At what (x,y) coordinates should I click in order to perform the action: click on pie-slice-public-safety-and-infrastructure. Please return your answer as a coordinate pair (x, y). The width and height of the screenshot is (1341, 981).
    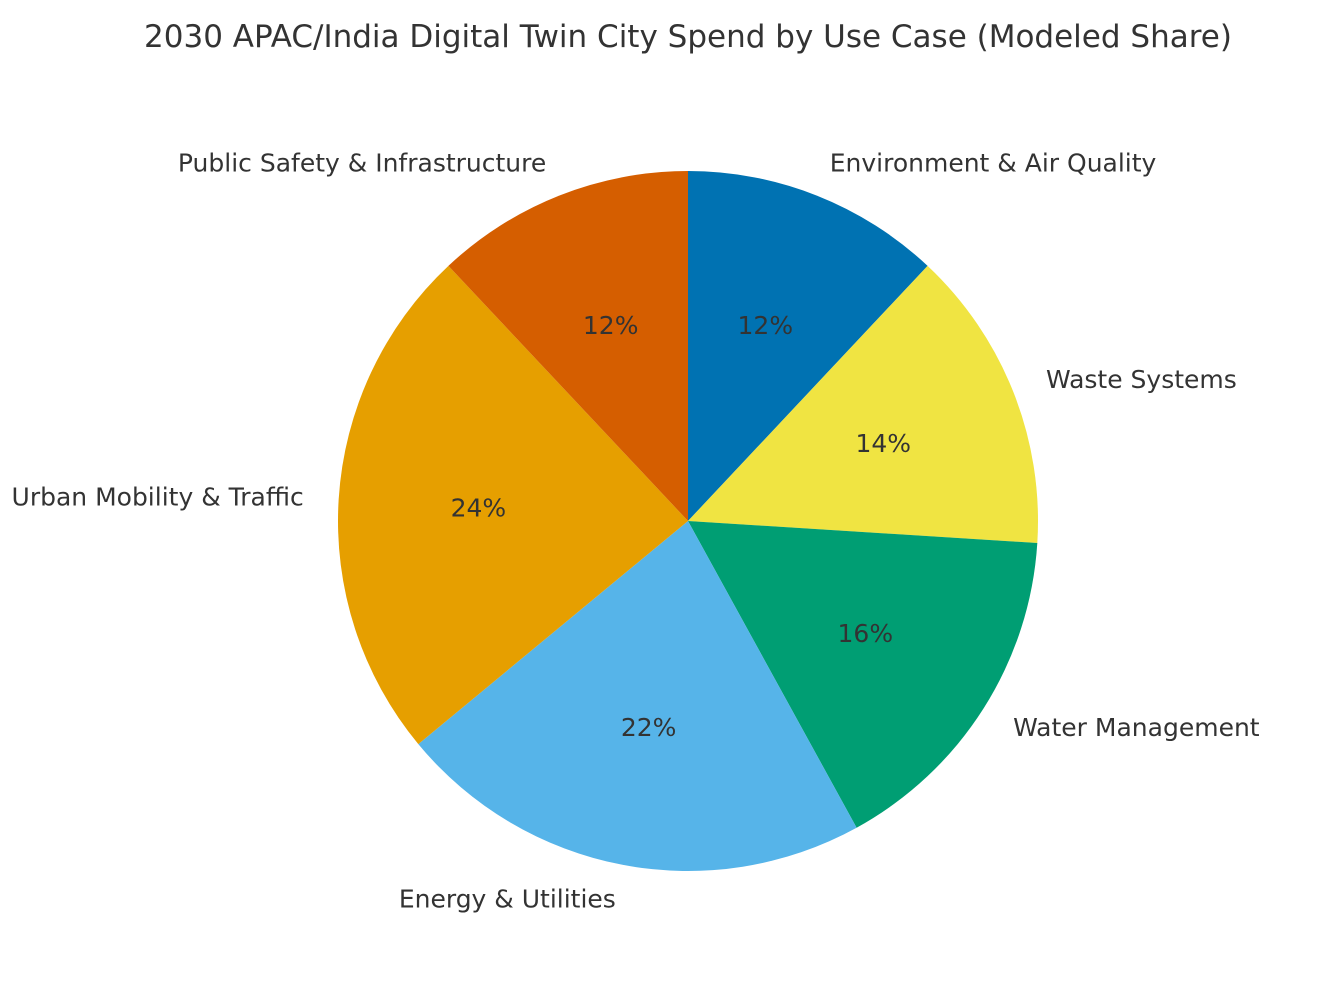
    Looking at the image, I should click on (568, 346).